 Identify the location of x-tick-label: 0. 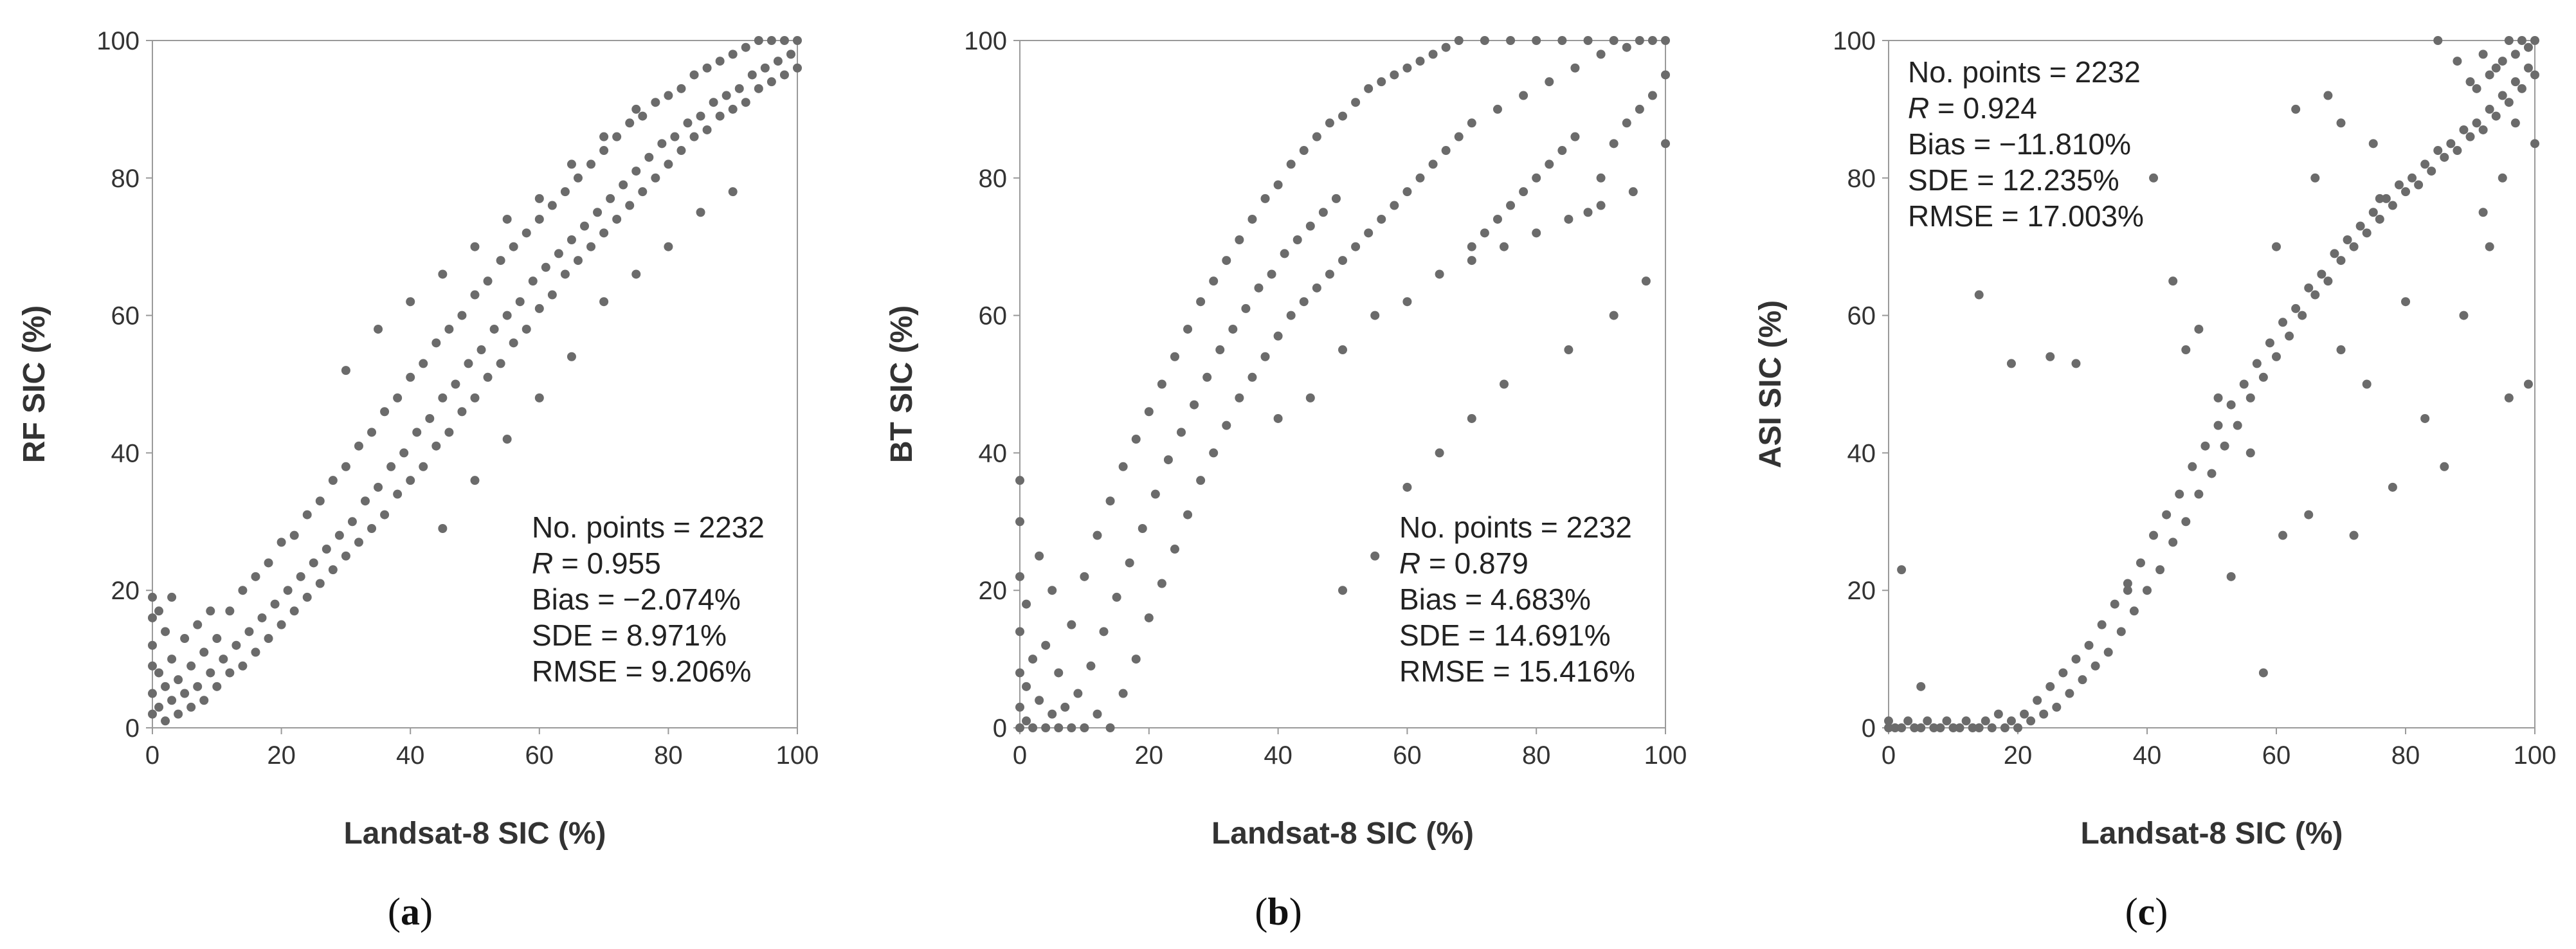
(1889, 755).